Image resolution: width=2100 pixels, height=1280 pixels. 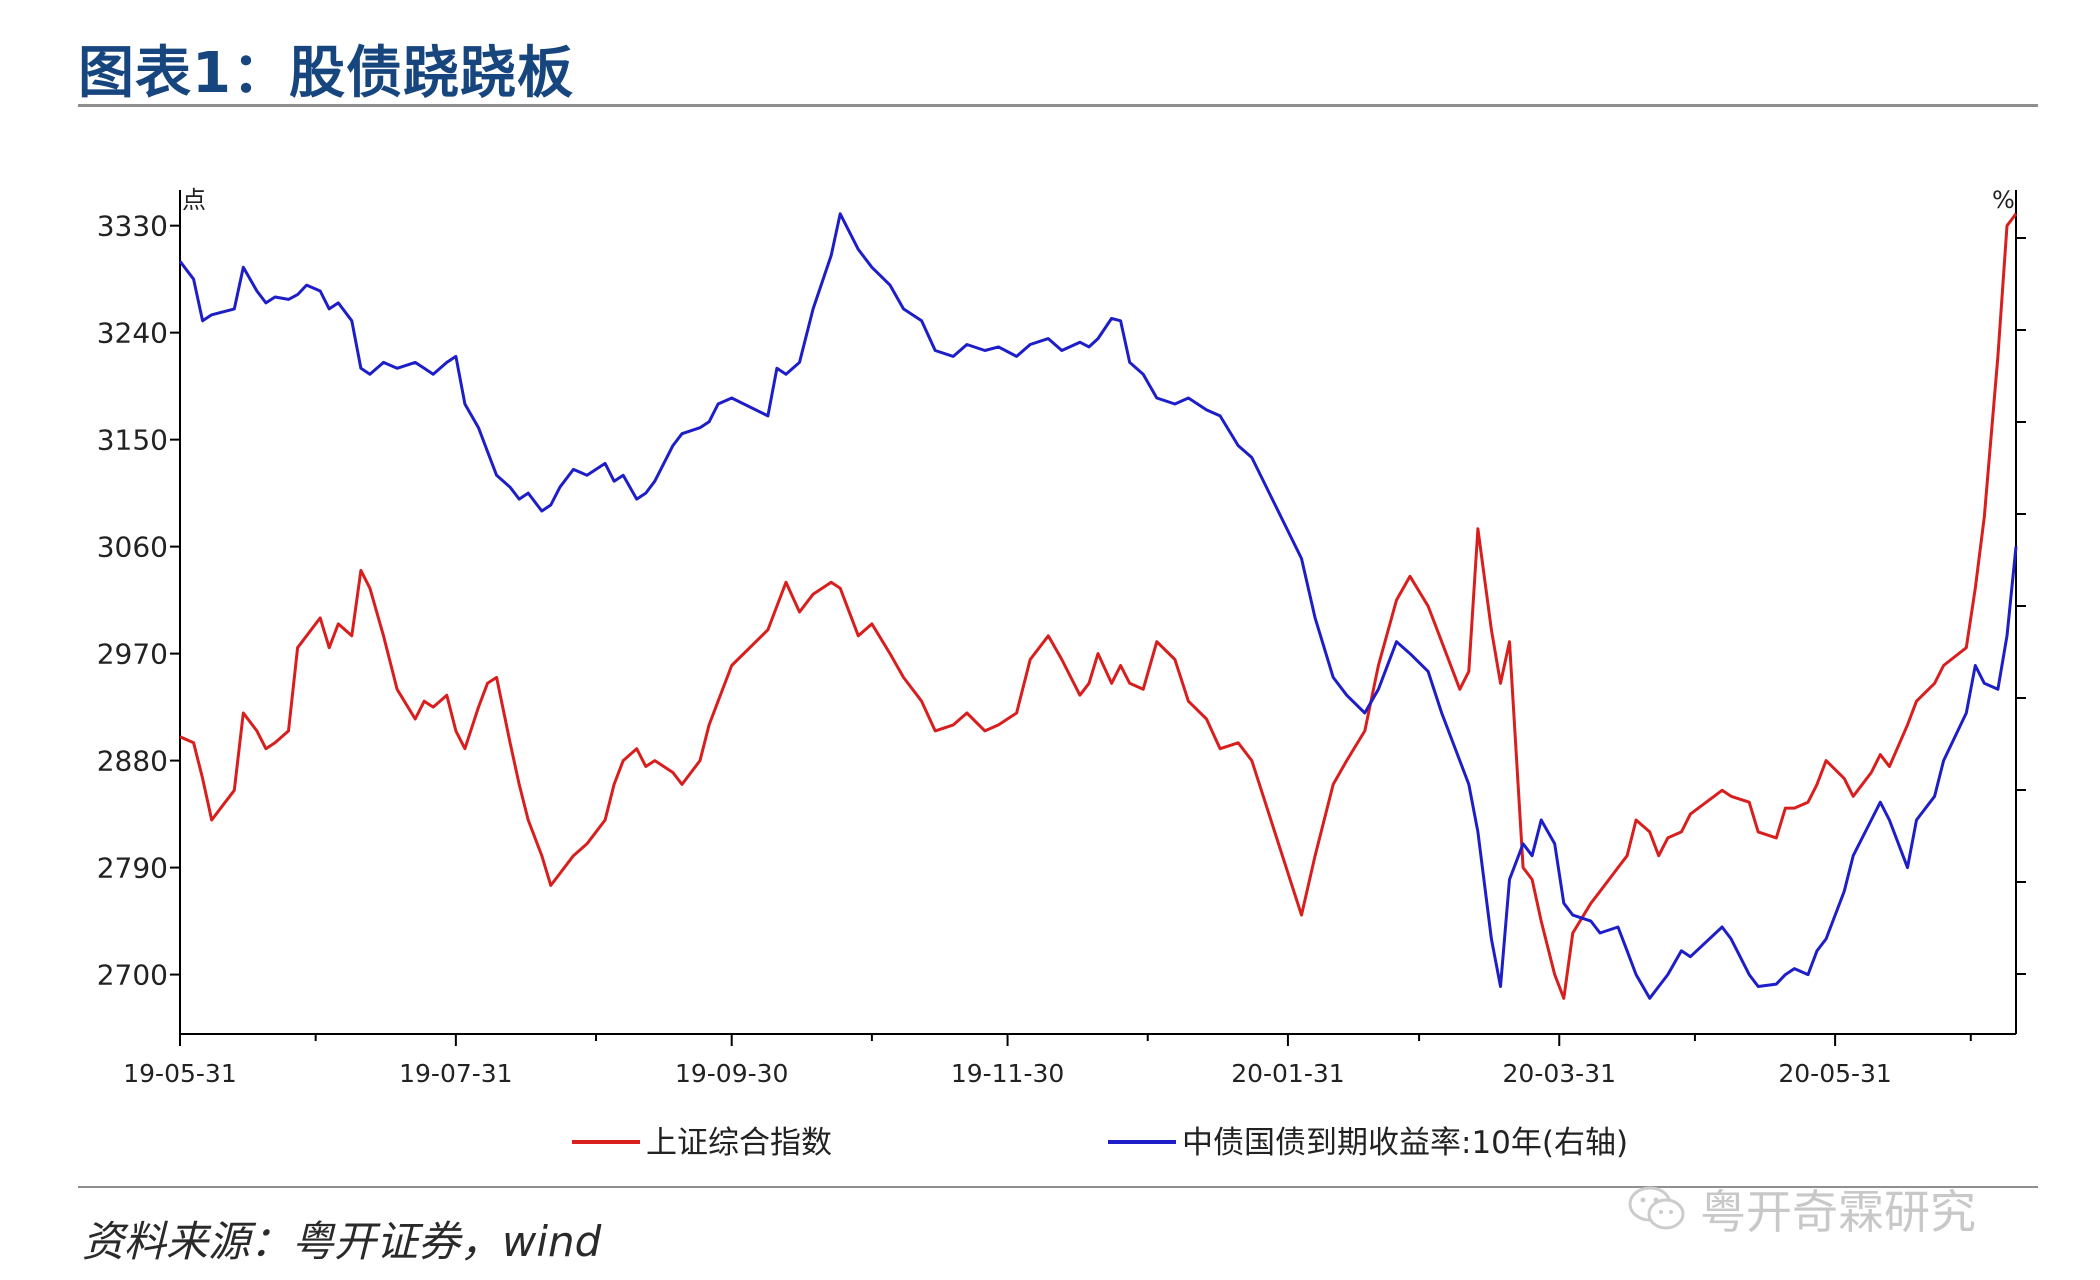 What do you see at coordinates (342, 1241) in the screenshot?
I see `source-note: 资料来源：粤开证券，wind` at bounding box center [342, 1241].